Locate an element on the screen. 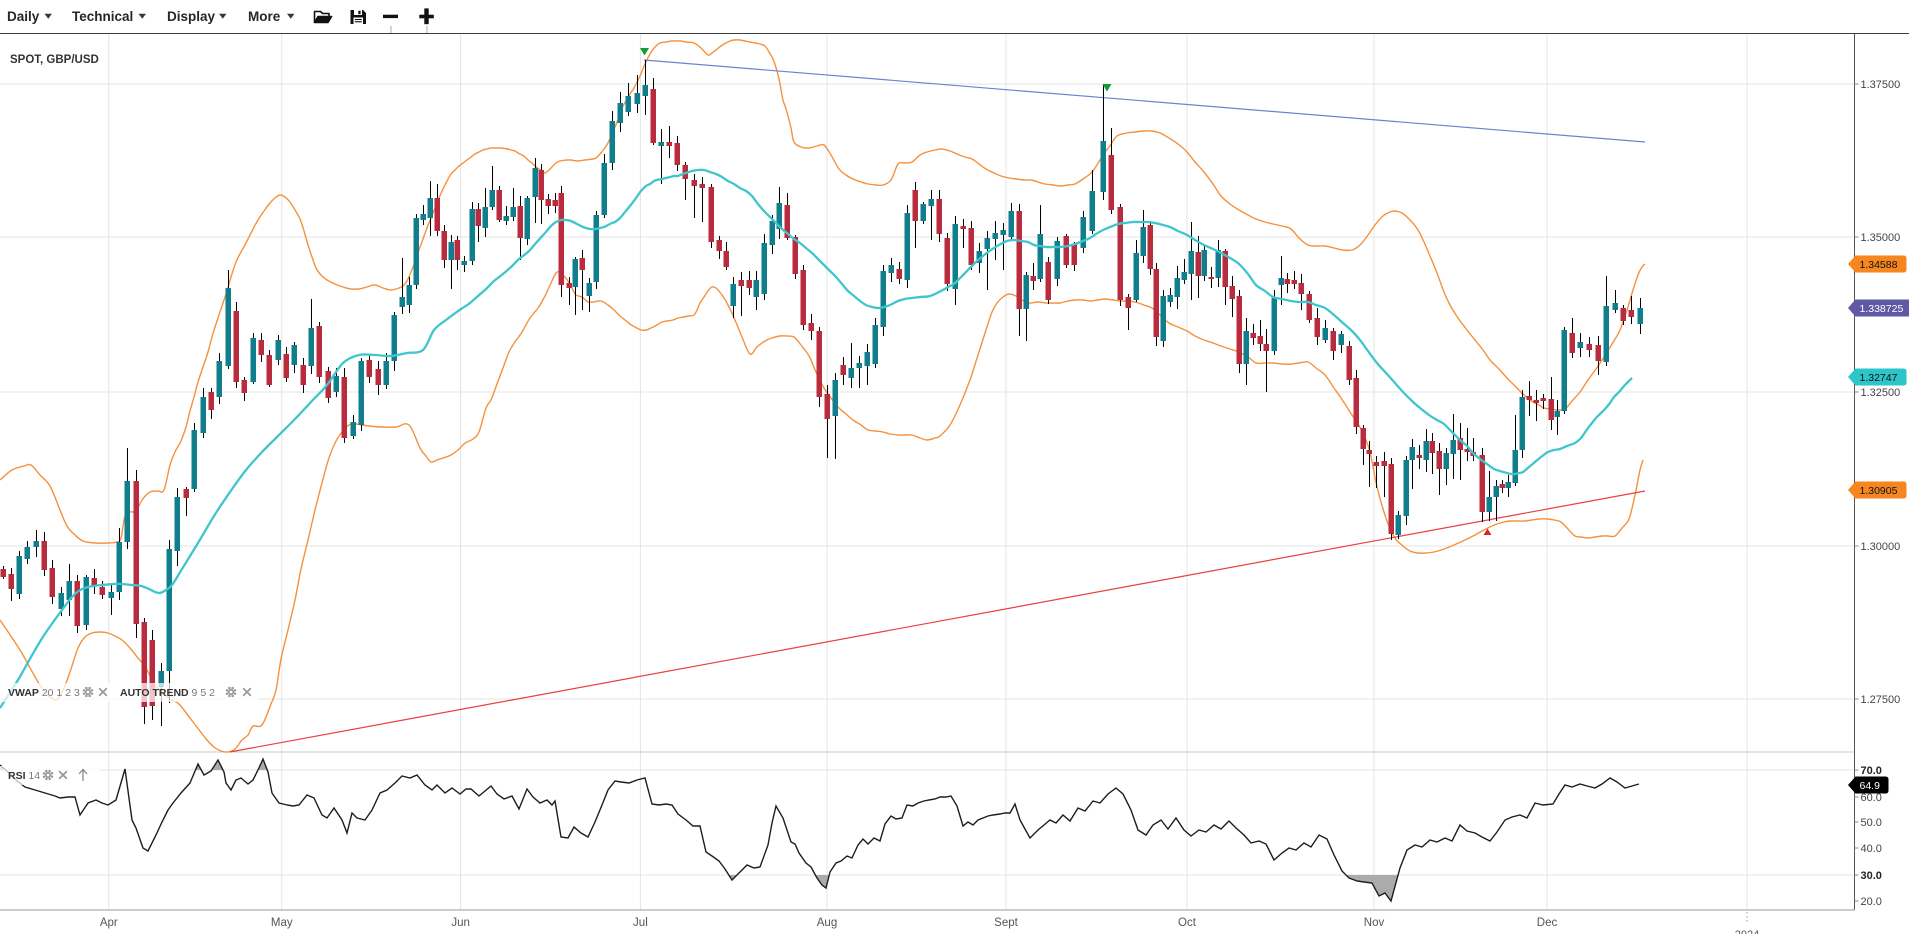  svg-text: 1.35000 is located at coordinates (1881, 238).